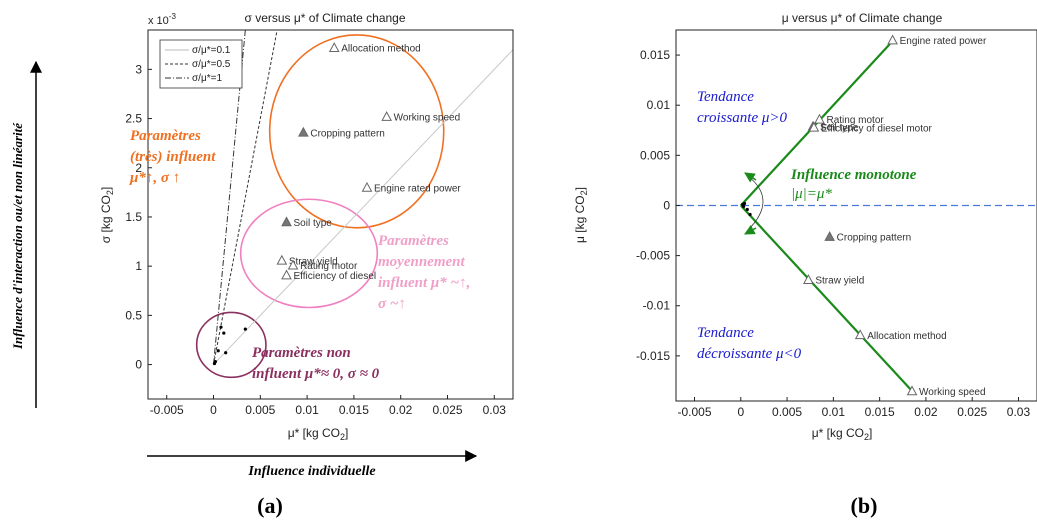 This screenshot has height=522, width=1037. Describe the element at coordinates (318, 434) in the screenshot. I see `chart-a-xlabel: μ* [kg CO2]` at that location.